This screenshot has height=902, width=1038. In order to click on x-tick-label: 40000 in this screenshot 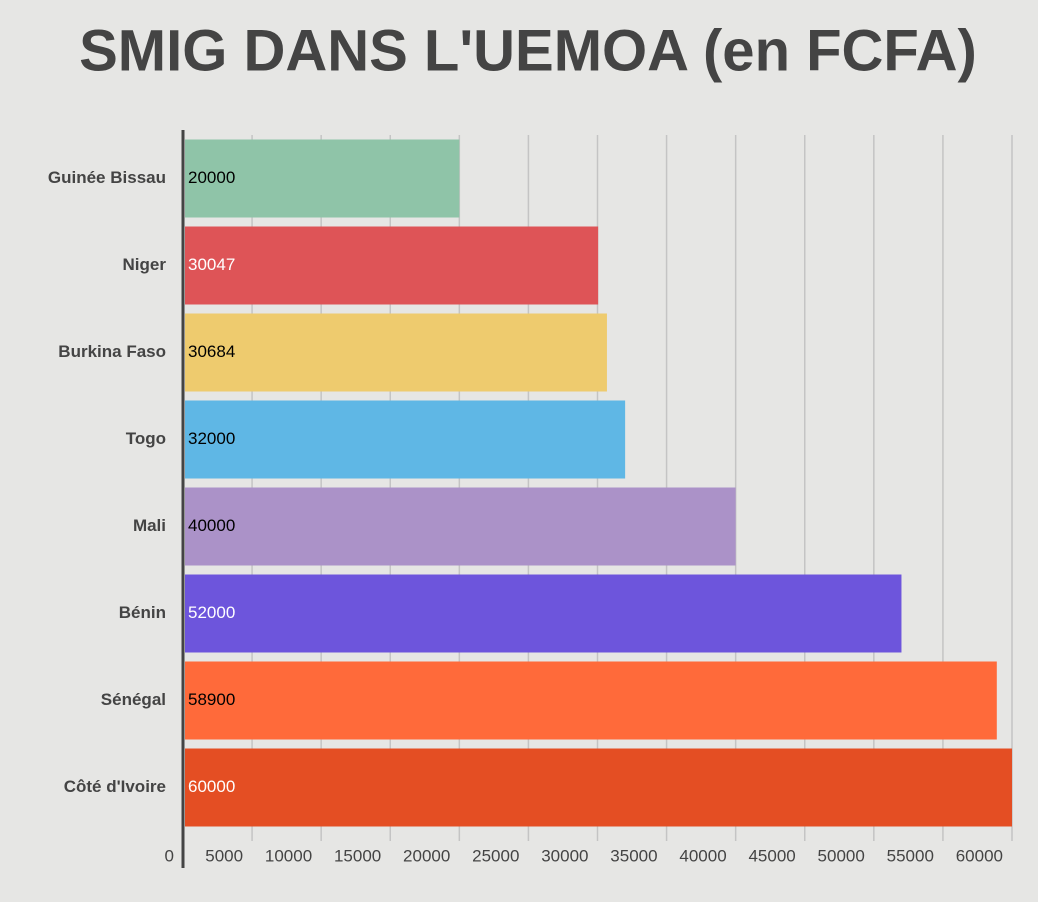, I will do `click(702, 855)`.